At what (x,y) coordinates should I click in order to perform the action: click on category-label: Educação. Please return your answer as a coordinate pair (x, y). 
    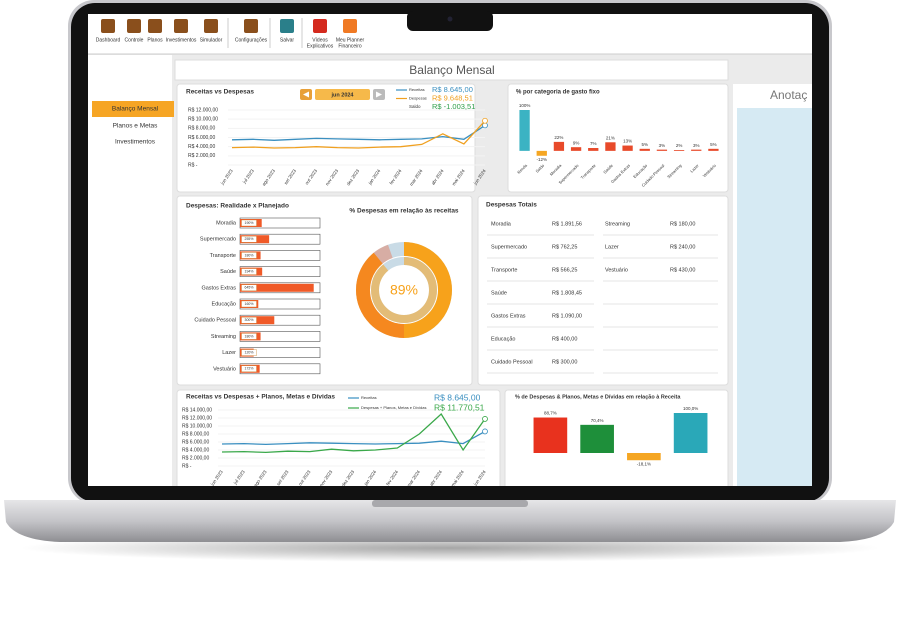
    Looking at the image, I should click on (224, 304).